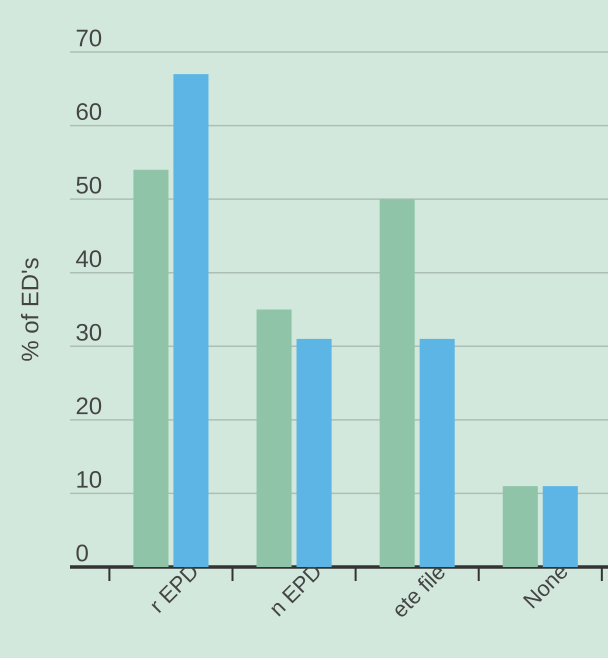  I want to click on y-axis-title: % of ED's, so click(30, 309).